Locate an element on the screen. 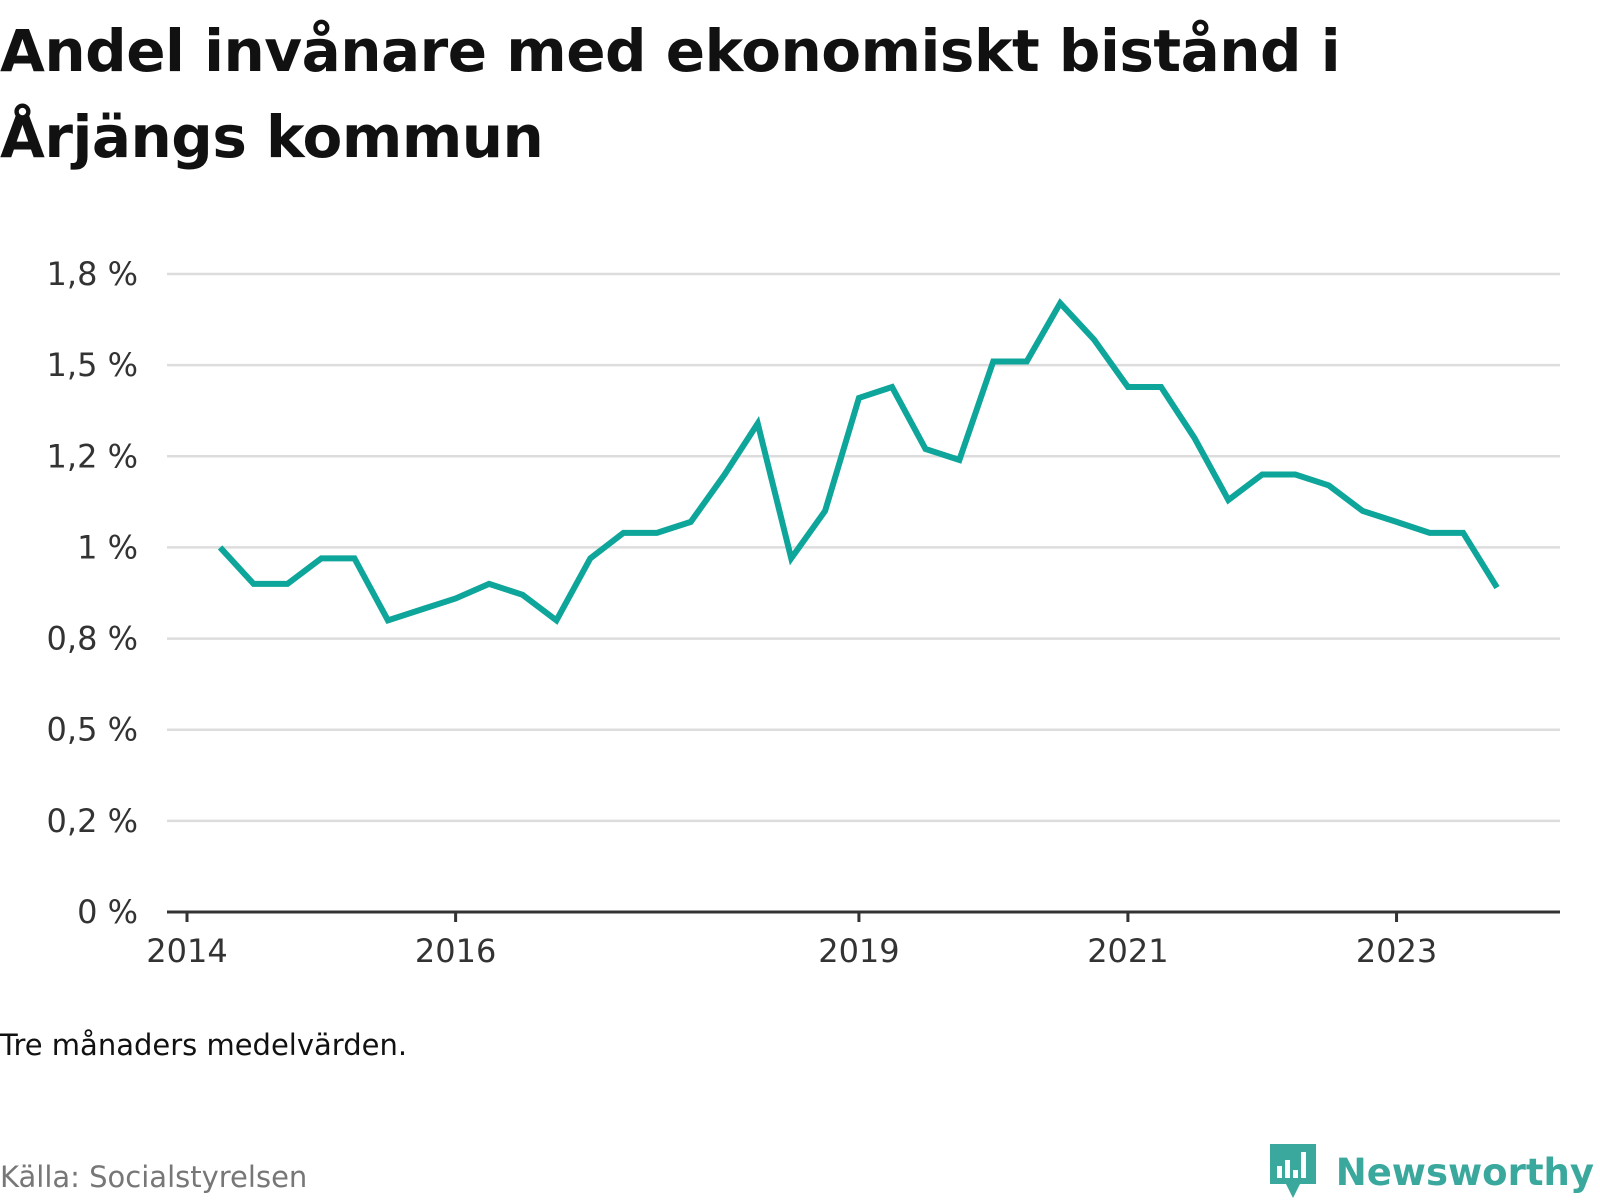  x-tick-label: 2016 is located at coordinates (455, 951).